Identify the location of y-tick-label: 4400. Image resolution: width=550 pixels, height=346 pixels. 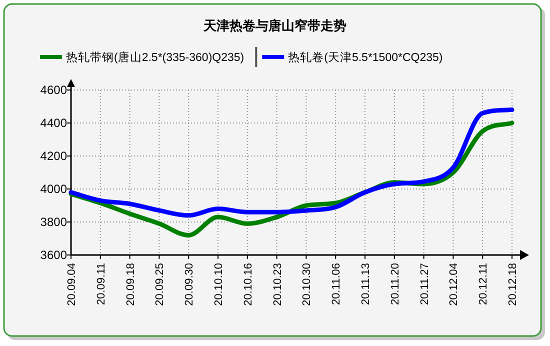
(54, 123).